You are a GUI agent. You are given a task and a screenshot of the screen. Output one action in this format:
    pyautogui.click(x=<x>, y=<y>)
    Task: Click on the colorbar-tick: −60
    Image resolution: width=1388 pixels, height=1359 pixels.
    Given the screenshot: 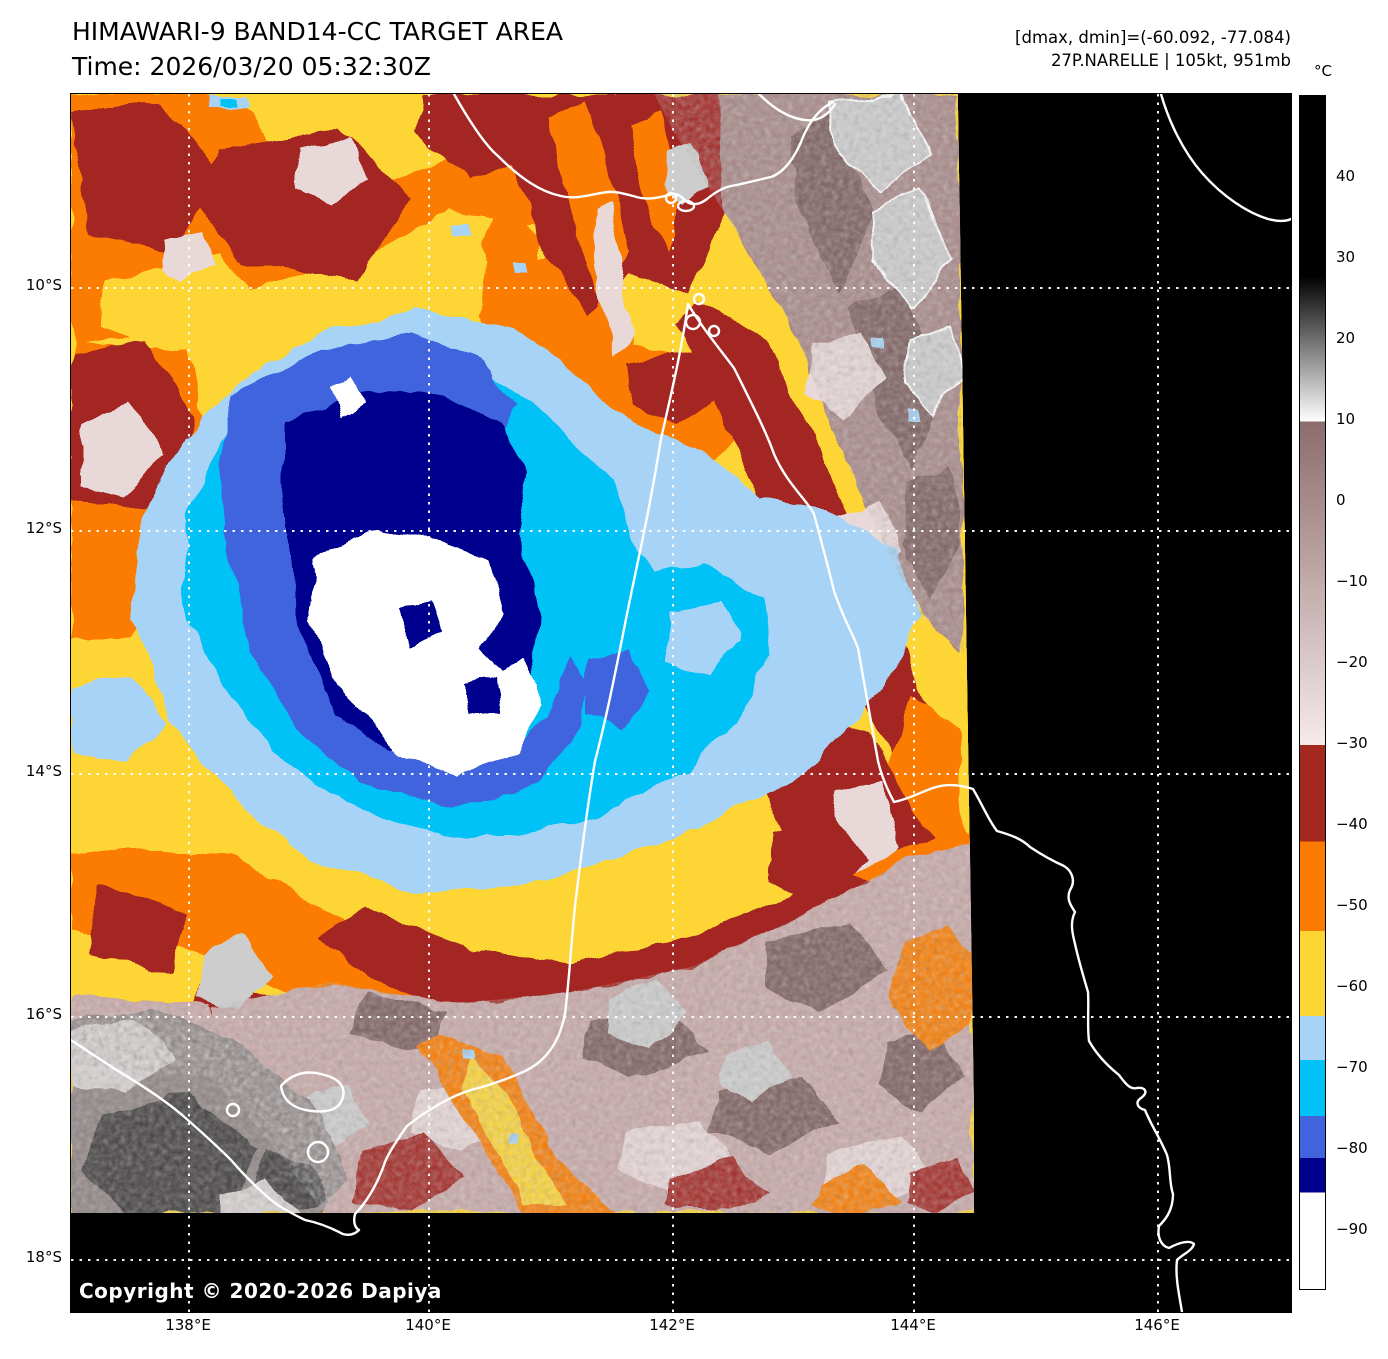 What is the action you would take?
    pyautogui.click(x=1352, y=986)
    